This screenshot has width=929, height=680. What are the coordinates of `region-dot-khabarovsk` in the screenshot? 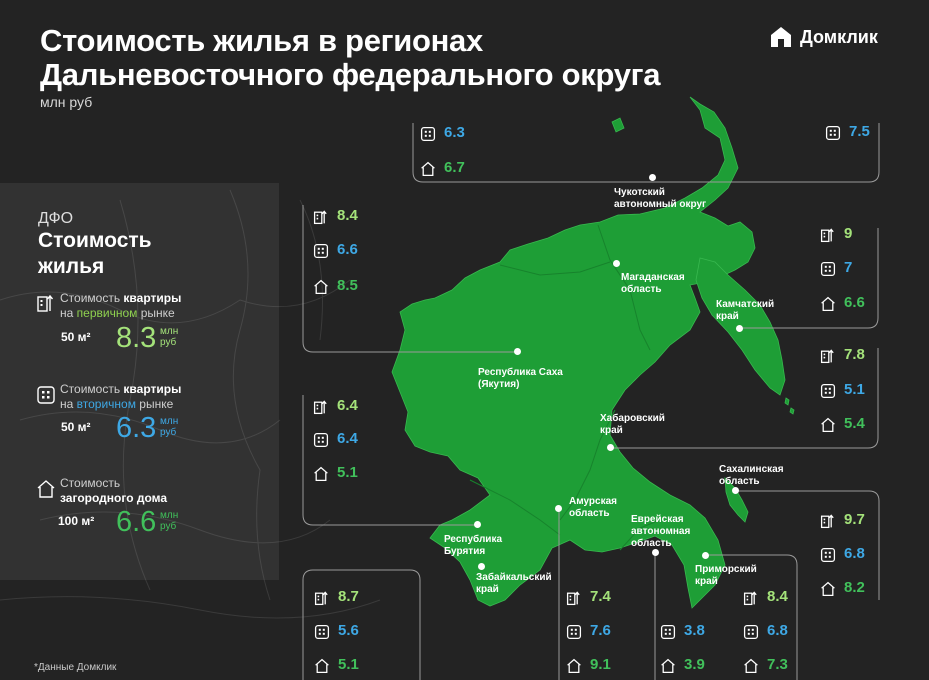 It's located at (610, 447).